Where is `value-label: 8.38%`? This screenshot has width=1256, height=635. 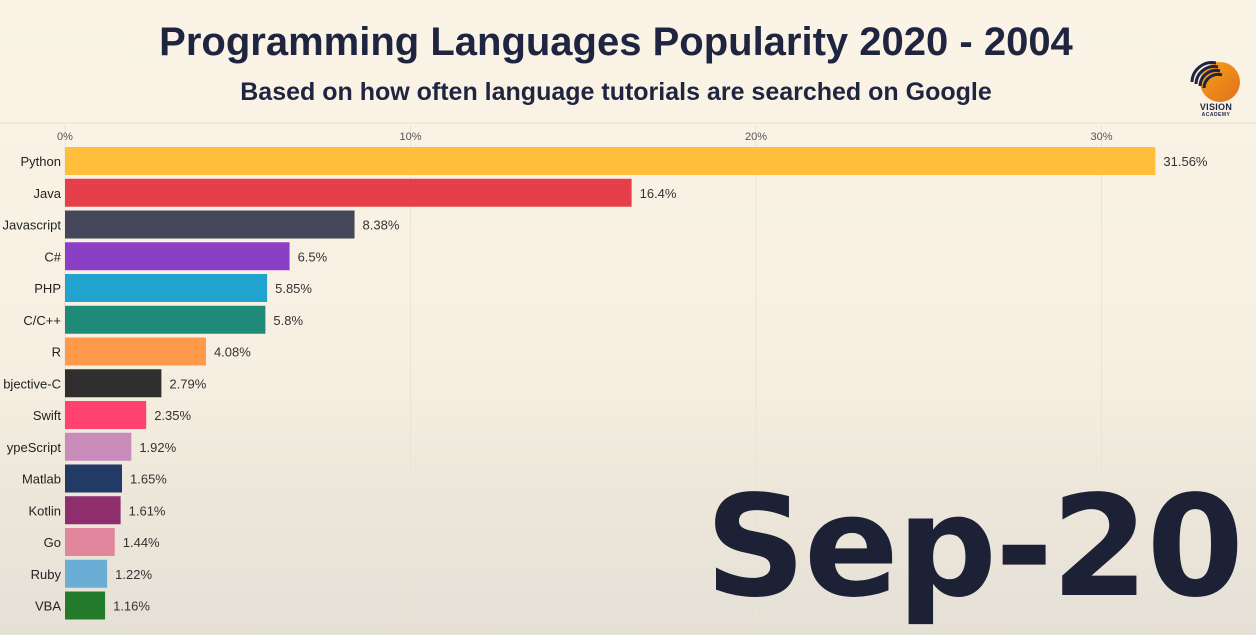
value-label: 8.38% is located at coordinates (381, 225).